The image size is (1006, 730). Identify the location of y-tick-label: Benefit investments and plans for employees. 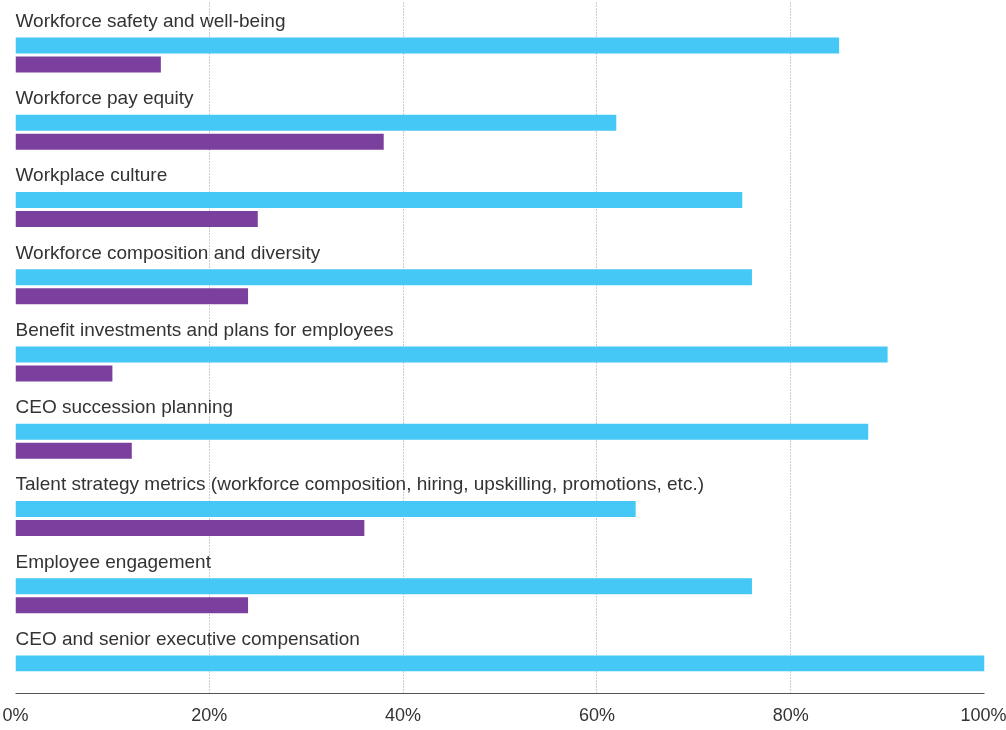
(204, 329).